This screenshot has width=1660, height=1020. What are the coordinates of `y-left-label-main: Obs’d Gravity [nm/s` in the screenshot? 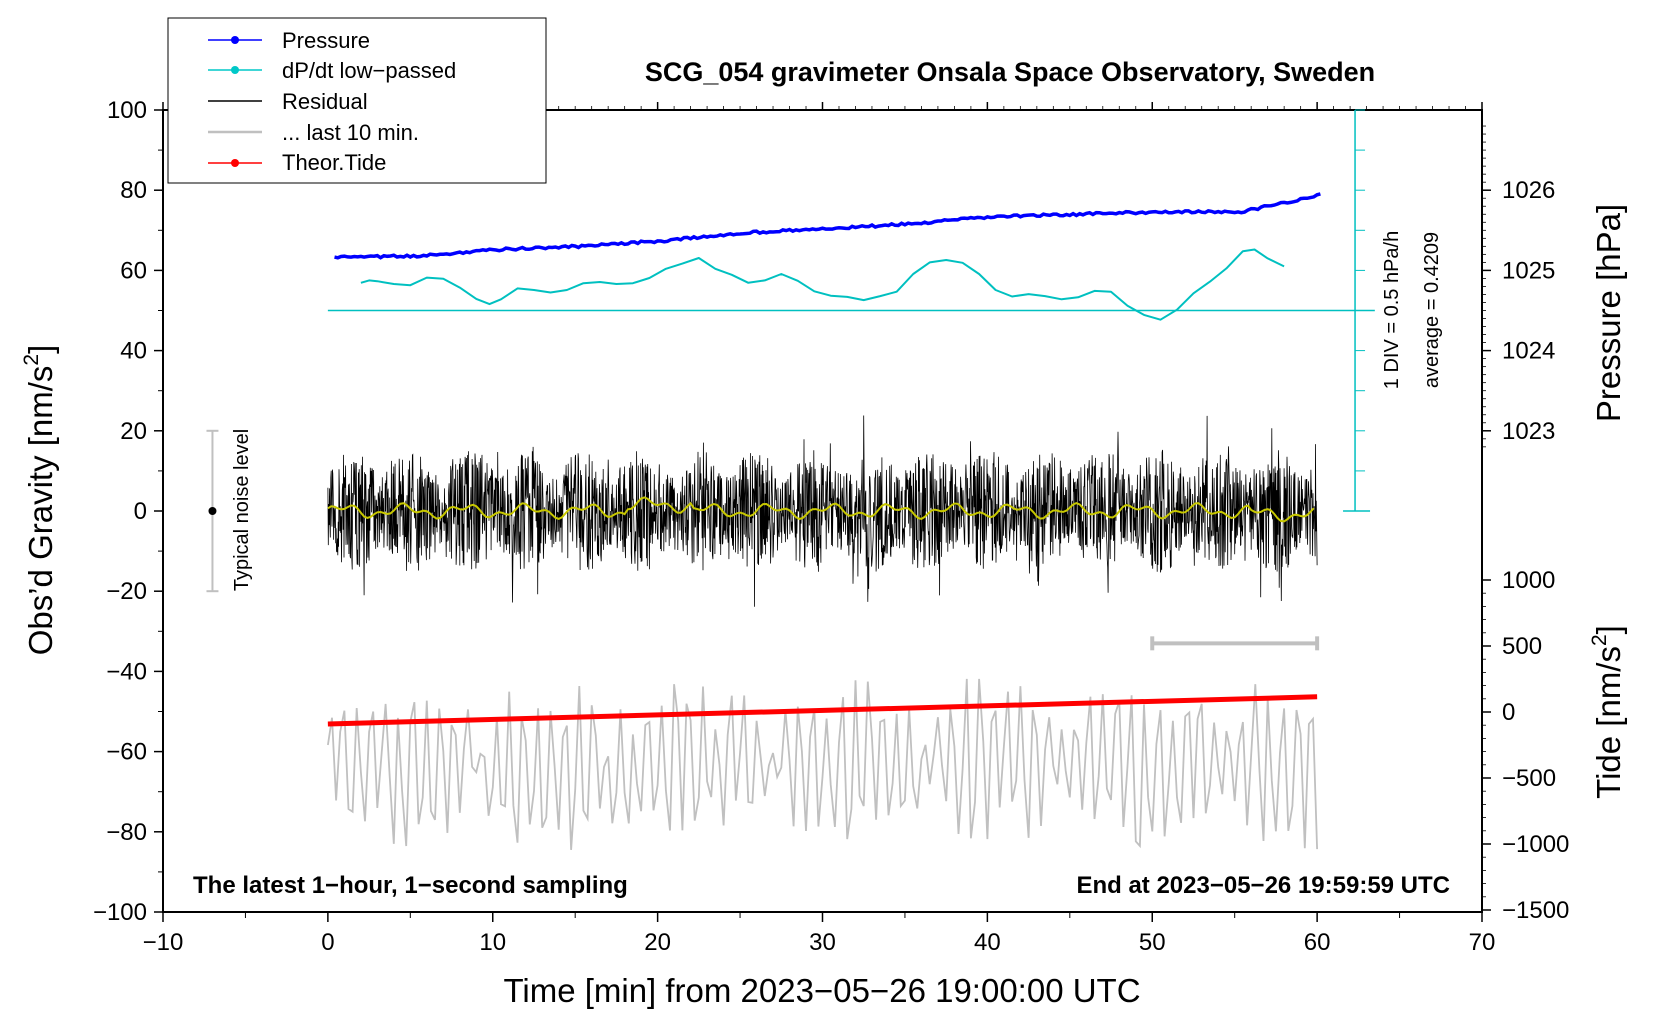 It's located at (40, 511).